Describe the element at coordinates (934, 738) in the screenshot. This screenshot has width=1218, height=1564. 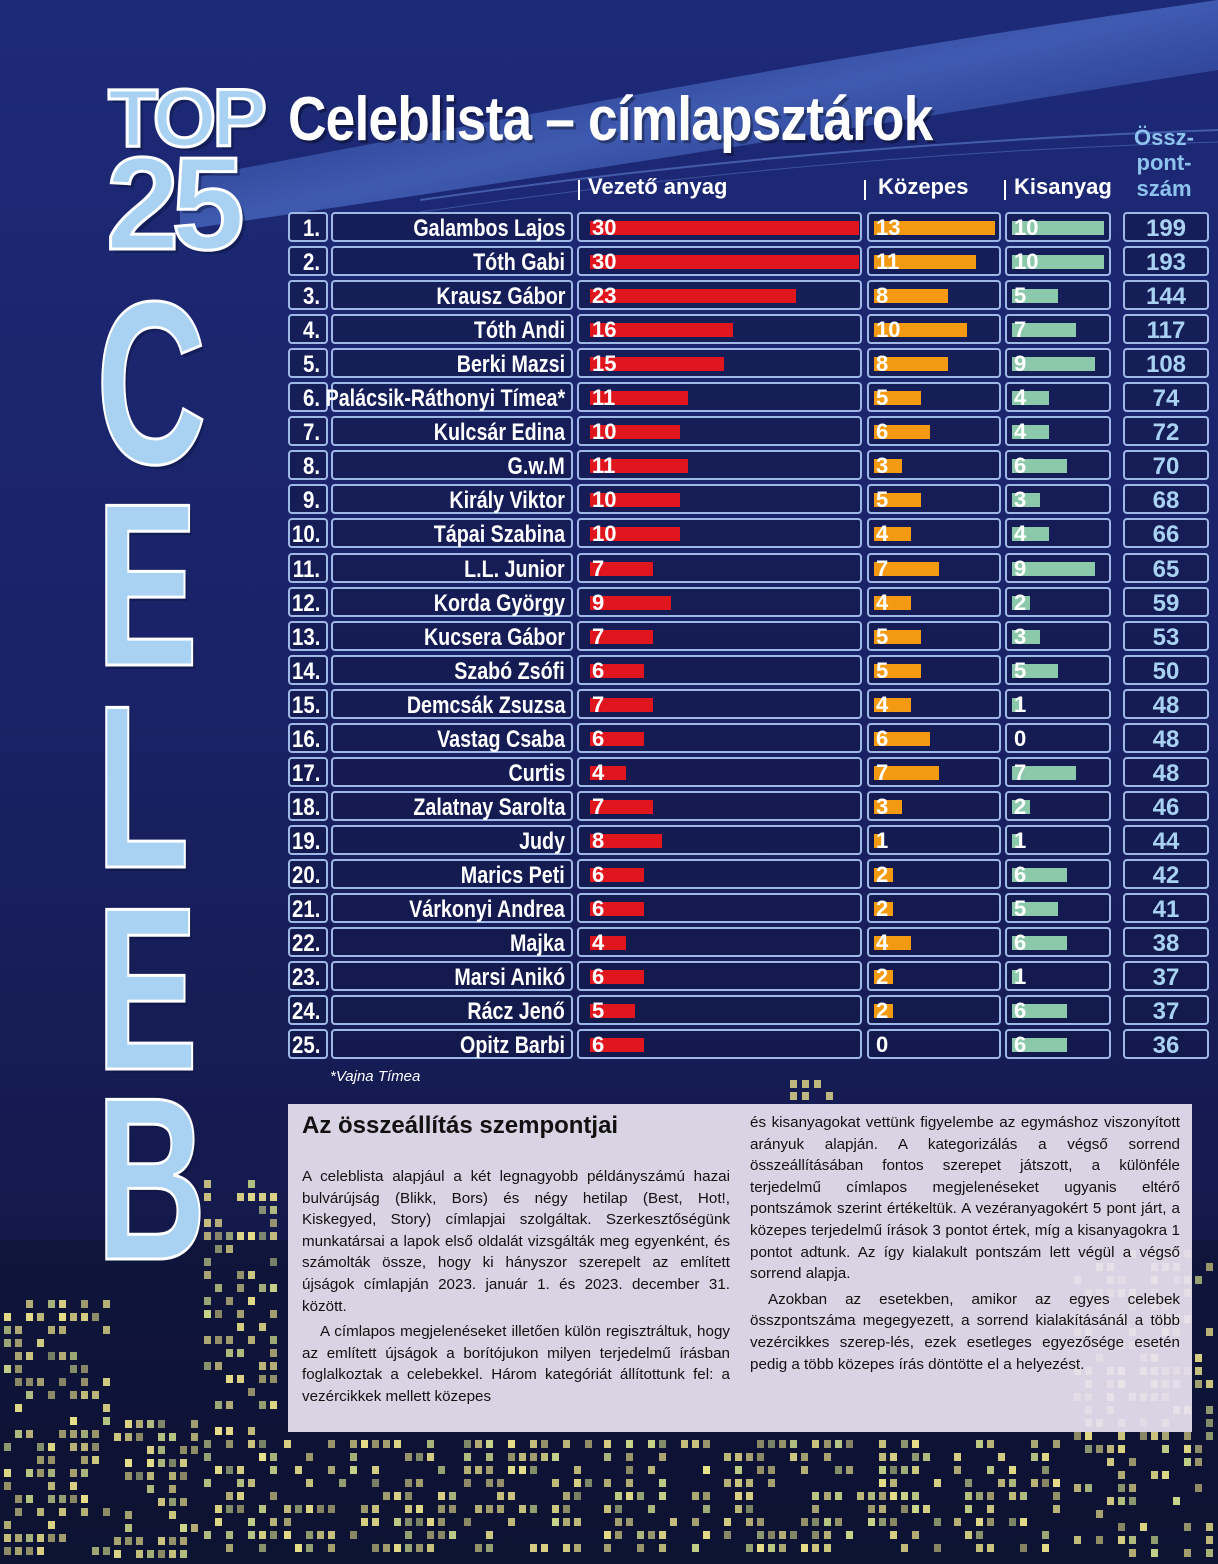
I see `medium-cell: 6` at that location.